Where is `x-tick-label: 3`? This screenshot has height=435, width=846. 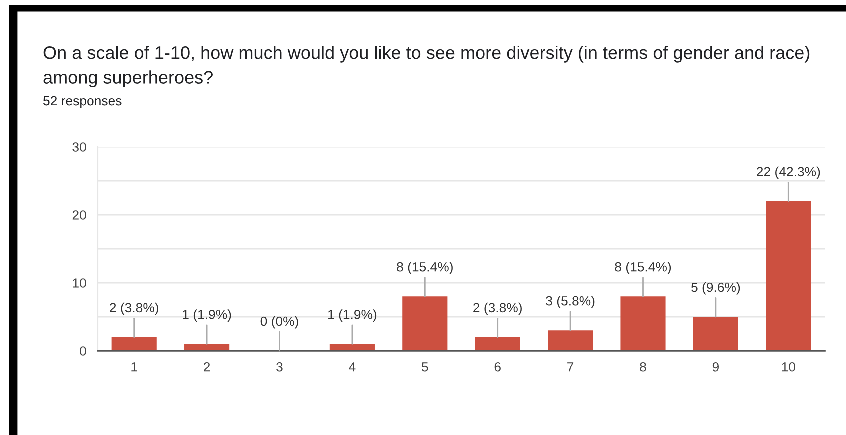
x-tick-label: 3 is located at coordinates (279, 367).